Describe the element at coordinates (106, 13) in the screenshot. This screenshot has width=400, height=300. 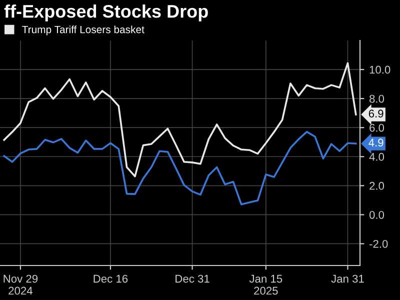
I see `chart-title: ff-Exposed Stocks Drop` at that location.